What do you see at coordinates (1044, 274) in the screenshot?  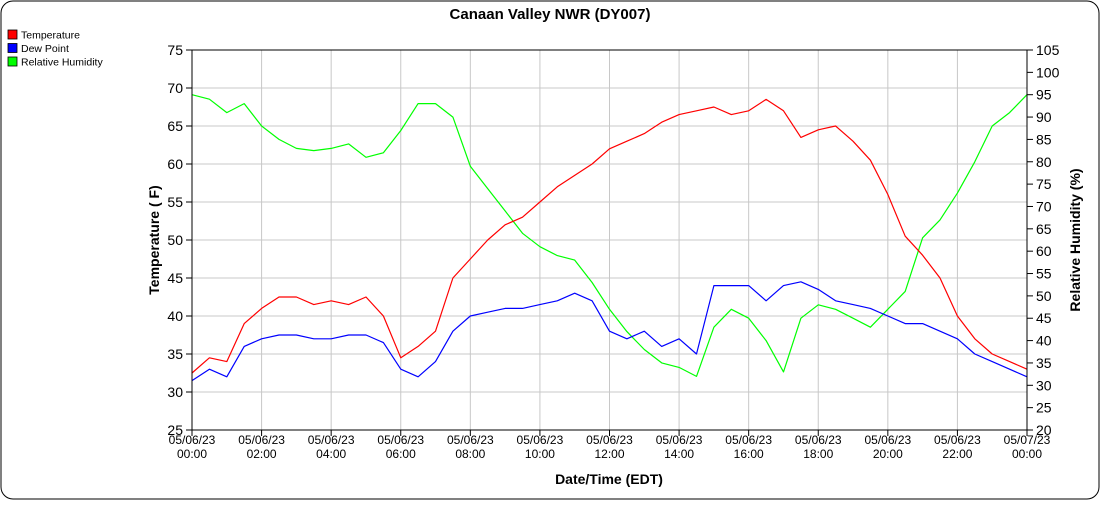 I see `y2-tick-label: 55` at bounding box center [1044, 274].